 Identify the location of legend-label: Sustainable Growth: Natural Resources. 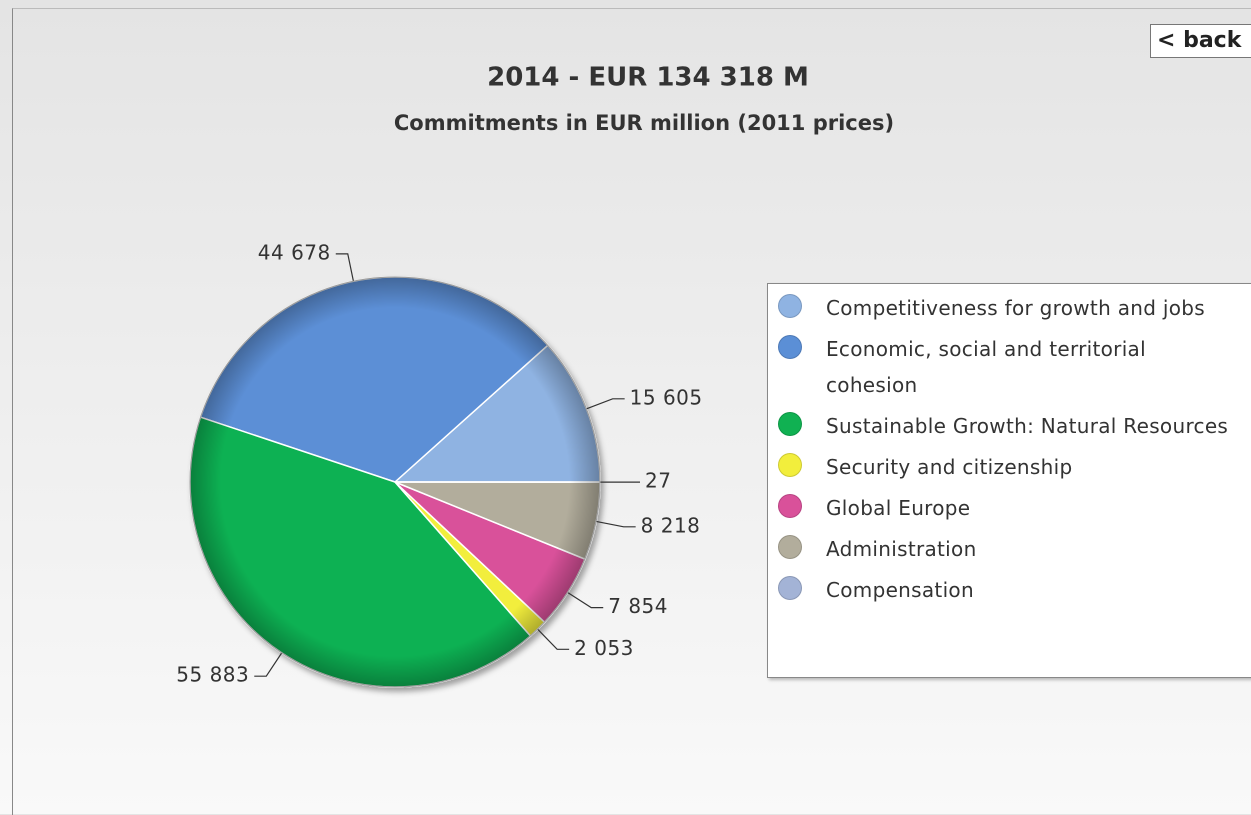
(1032, 426).